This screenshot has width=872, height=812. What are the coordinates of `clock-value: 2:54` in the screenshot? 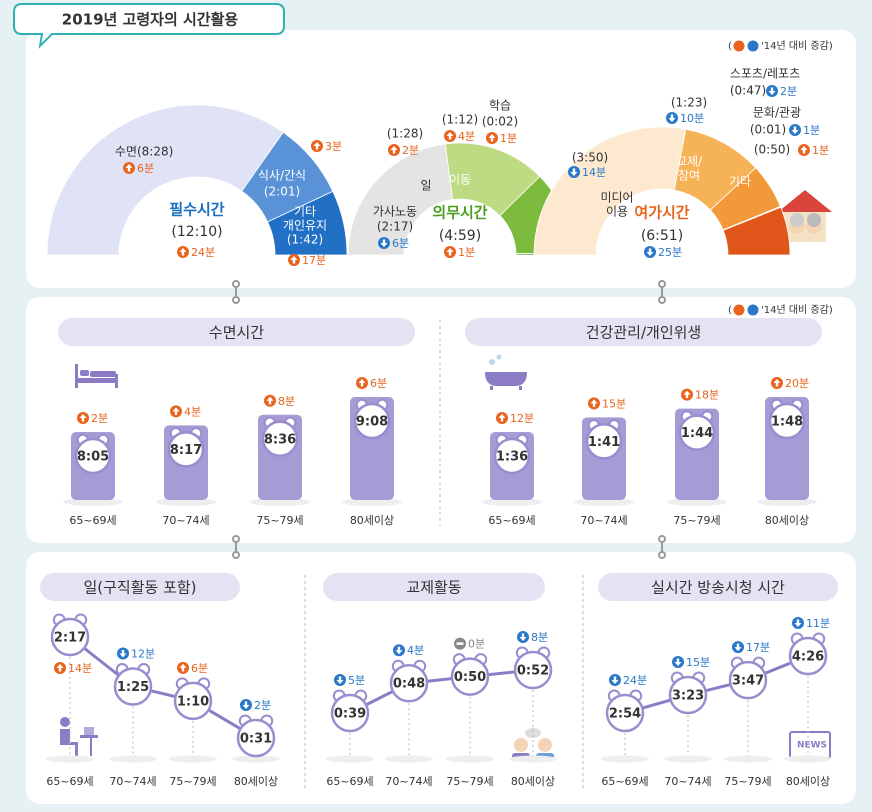 It's located at (625, 714).